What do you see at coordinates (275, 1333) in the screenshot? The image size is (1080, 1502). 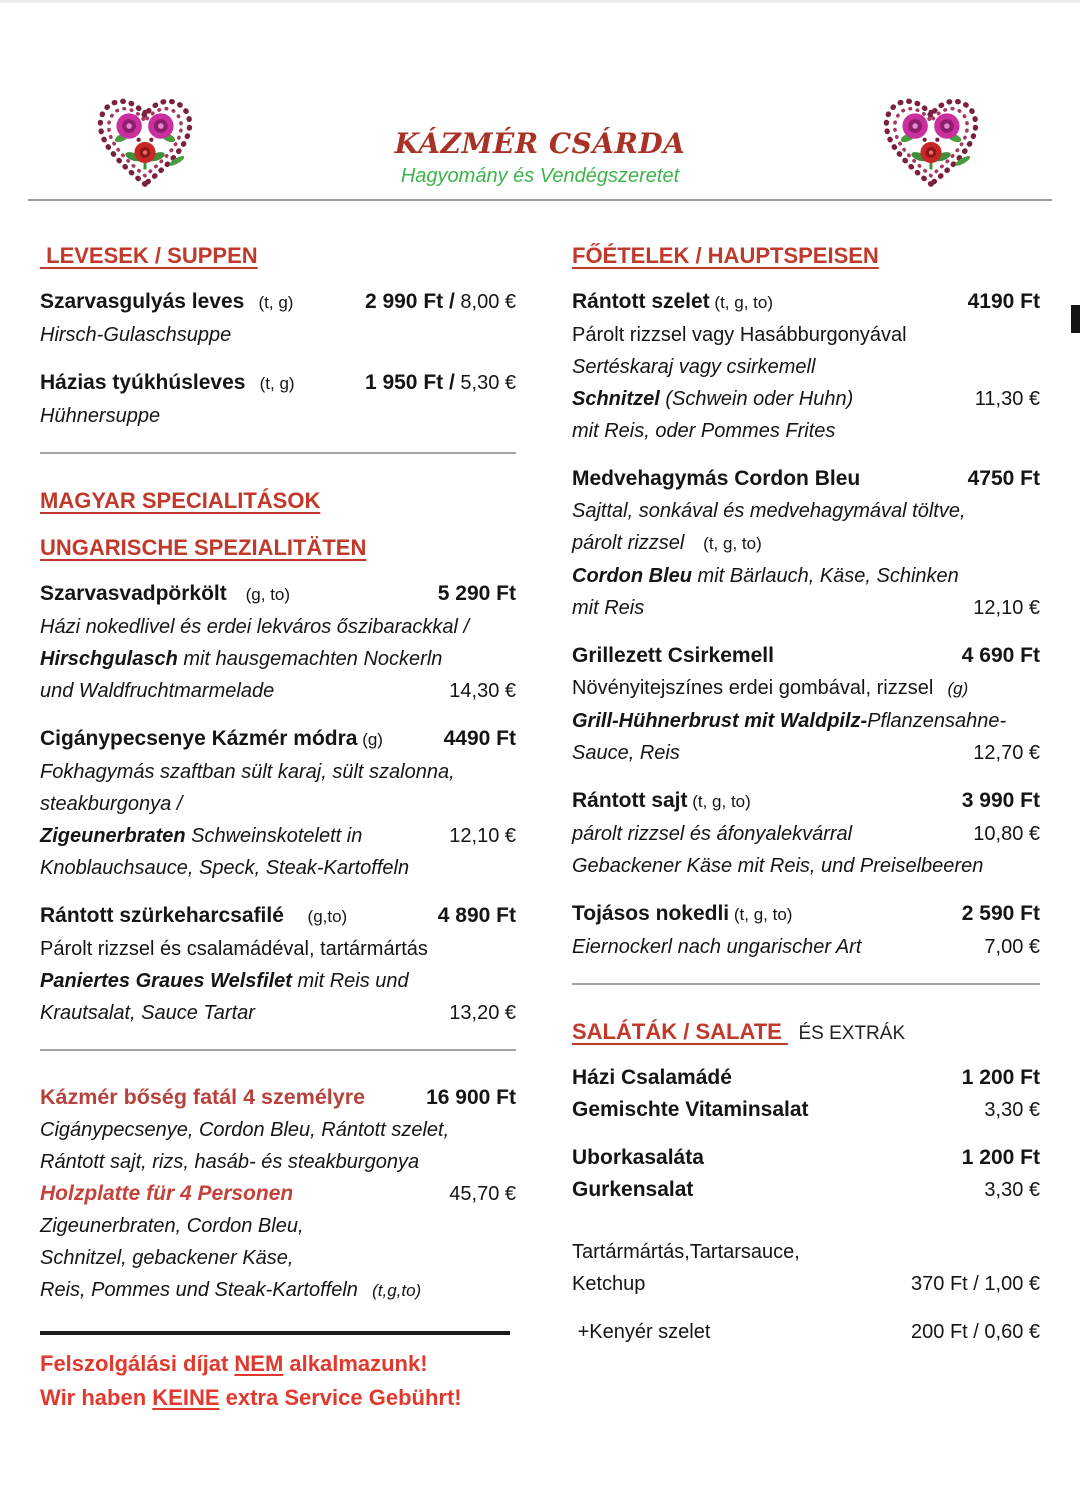 I see `section-divider-thick` at bounding box center [275, 1333].